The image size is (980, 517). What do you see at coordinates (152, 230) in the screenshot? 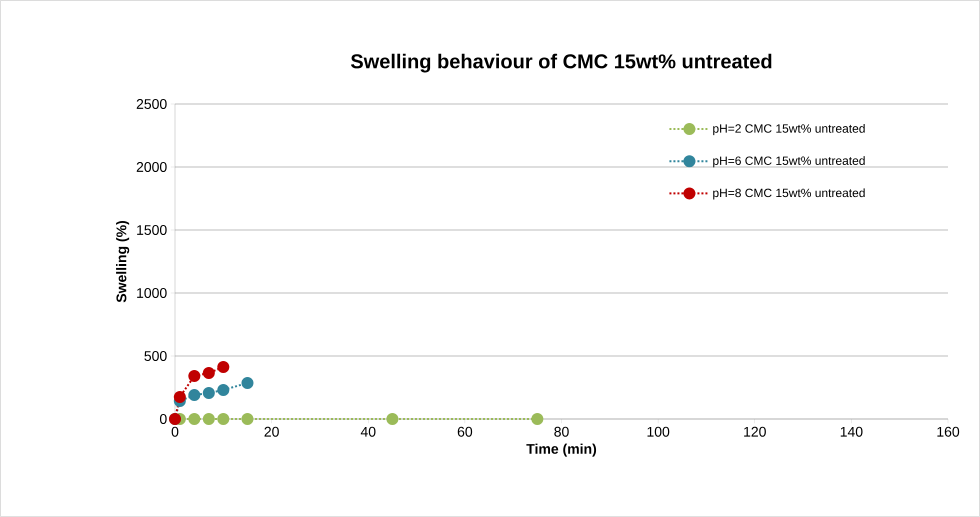
I see `y-tick-label: 1500` at bounding box center [152, 230].